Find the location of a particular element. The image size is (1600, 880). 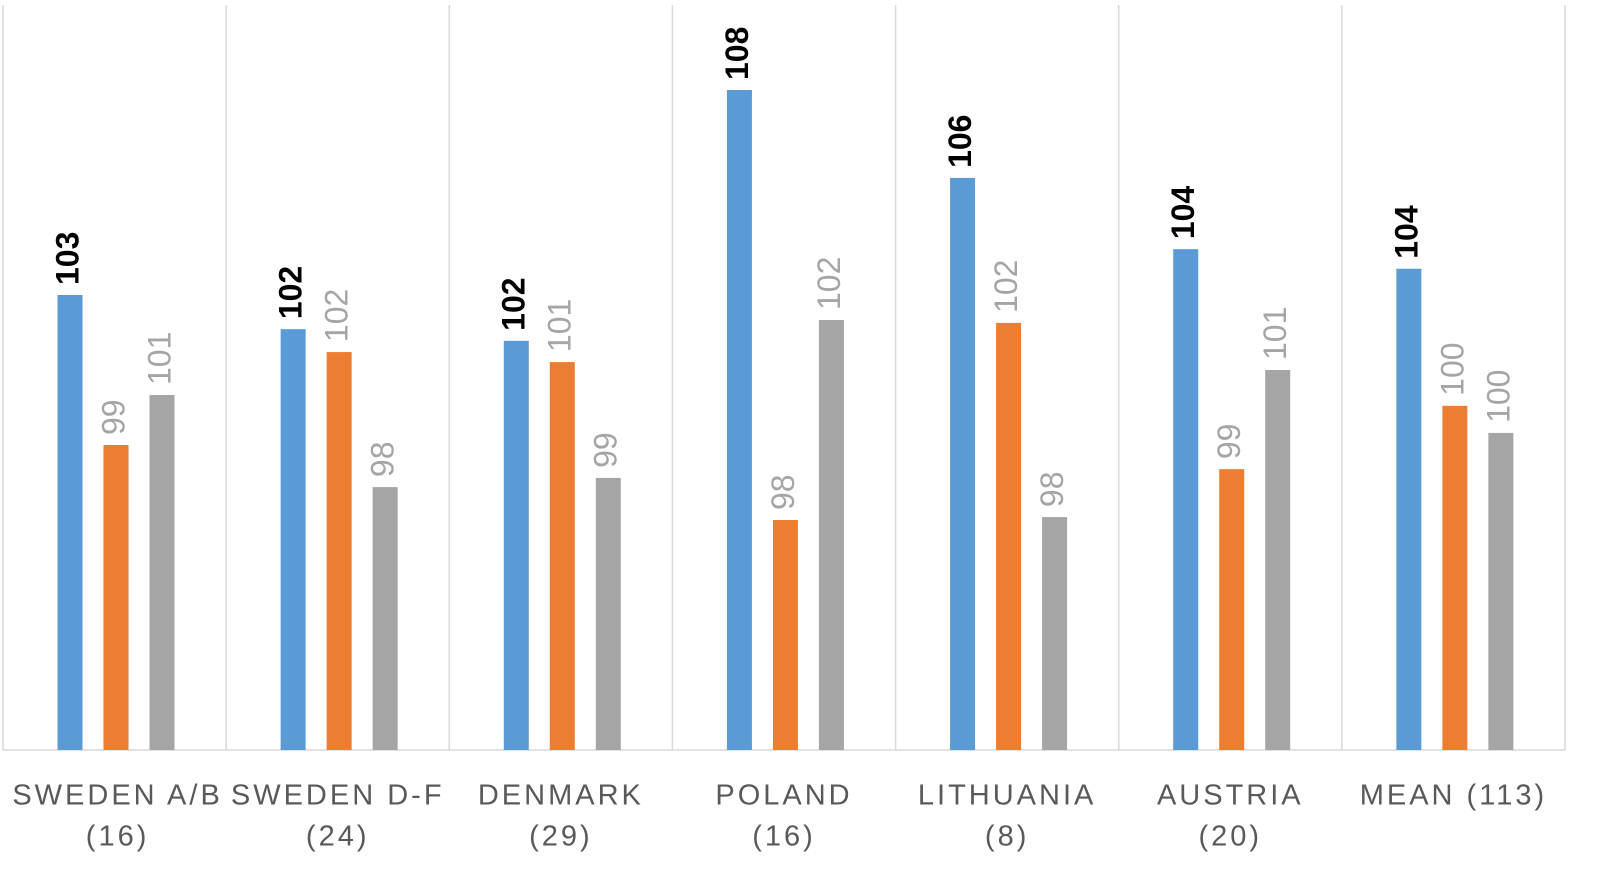

x-tick-label: (8) is located at coordinates (1007, 837).